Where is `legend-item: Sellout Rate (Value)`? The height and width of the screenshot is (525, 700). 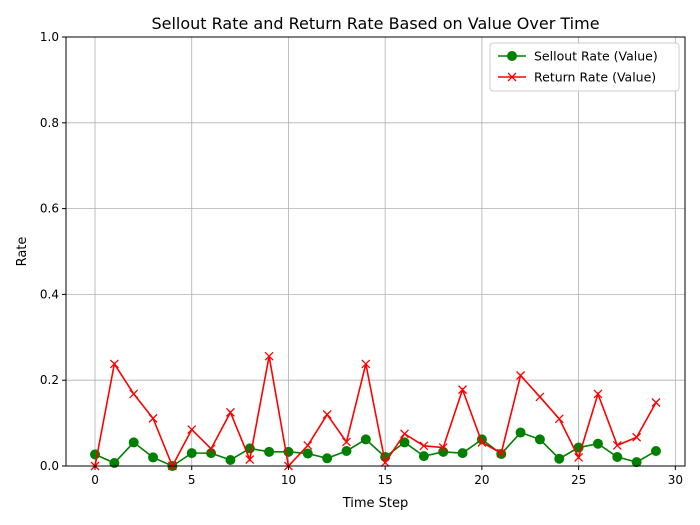 legend-item: Sellout Rate (Value) is located at coordinates (578, 56).